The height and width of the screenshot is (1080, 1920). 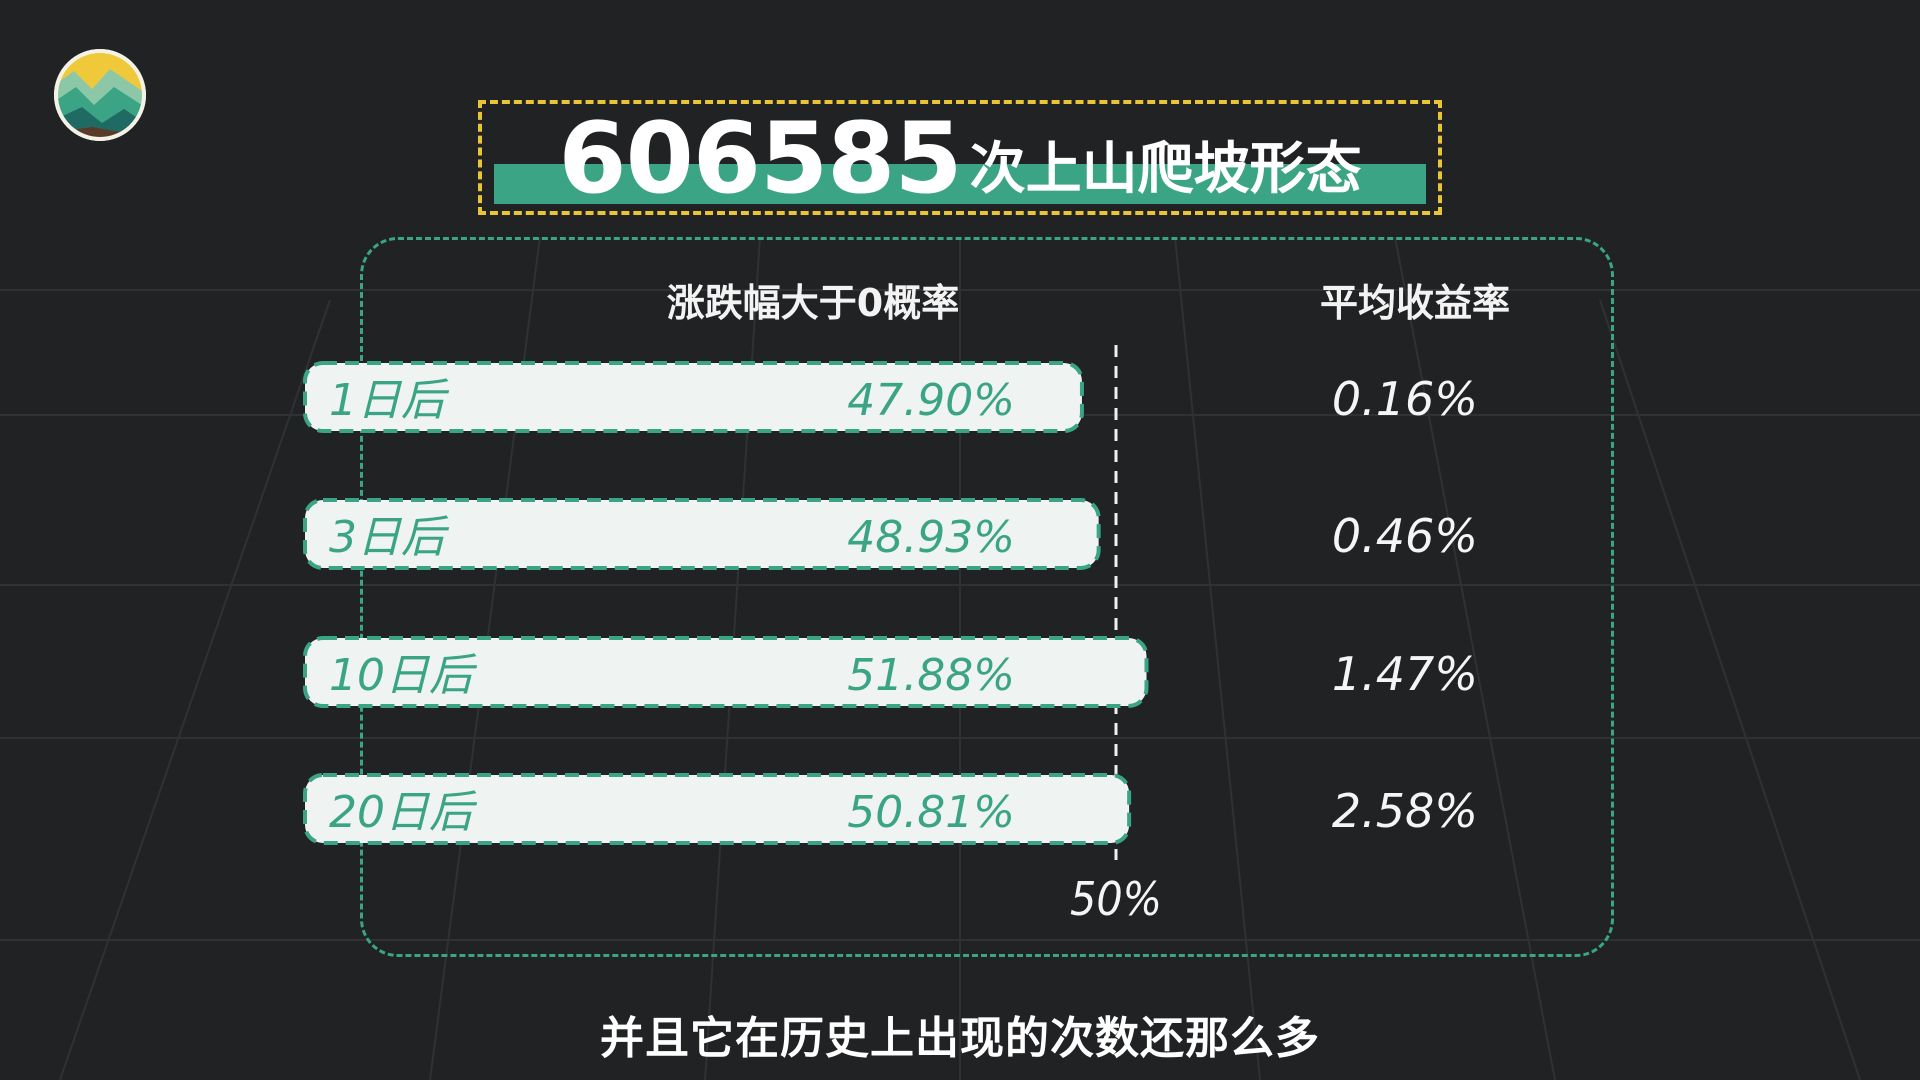 I want to click on return-value-label: 0.16%, so click(x=1405, y=399).